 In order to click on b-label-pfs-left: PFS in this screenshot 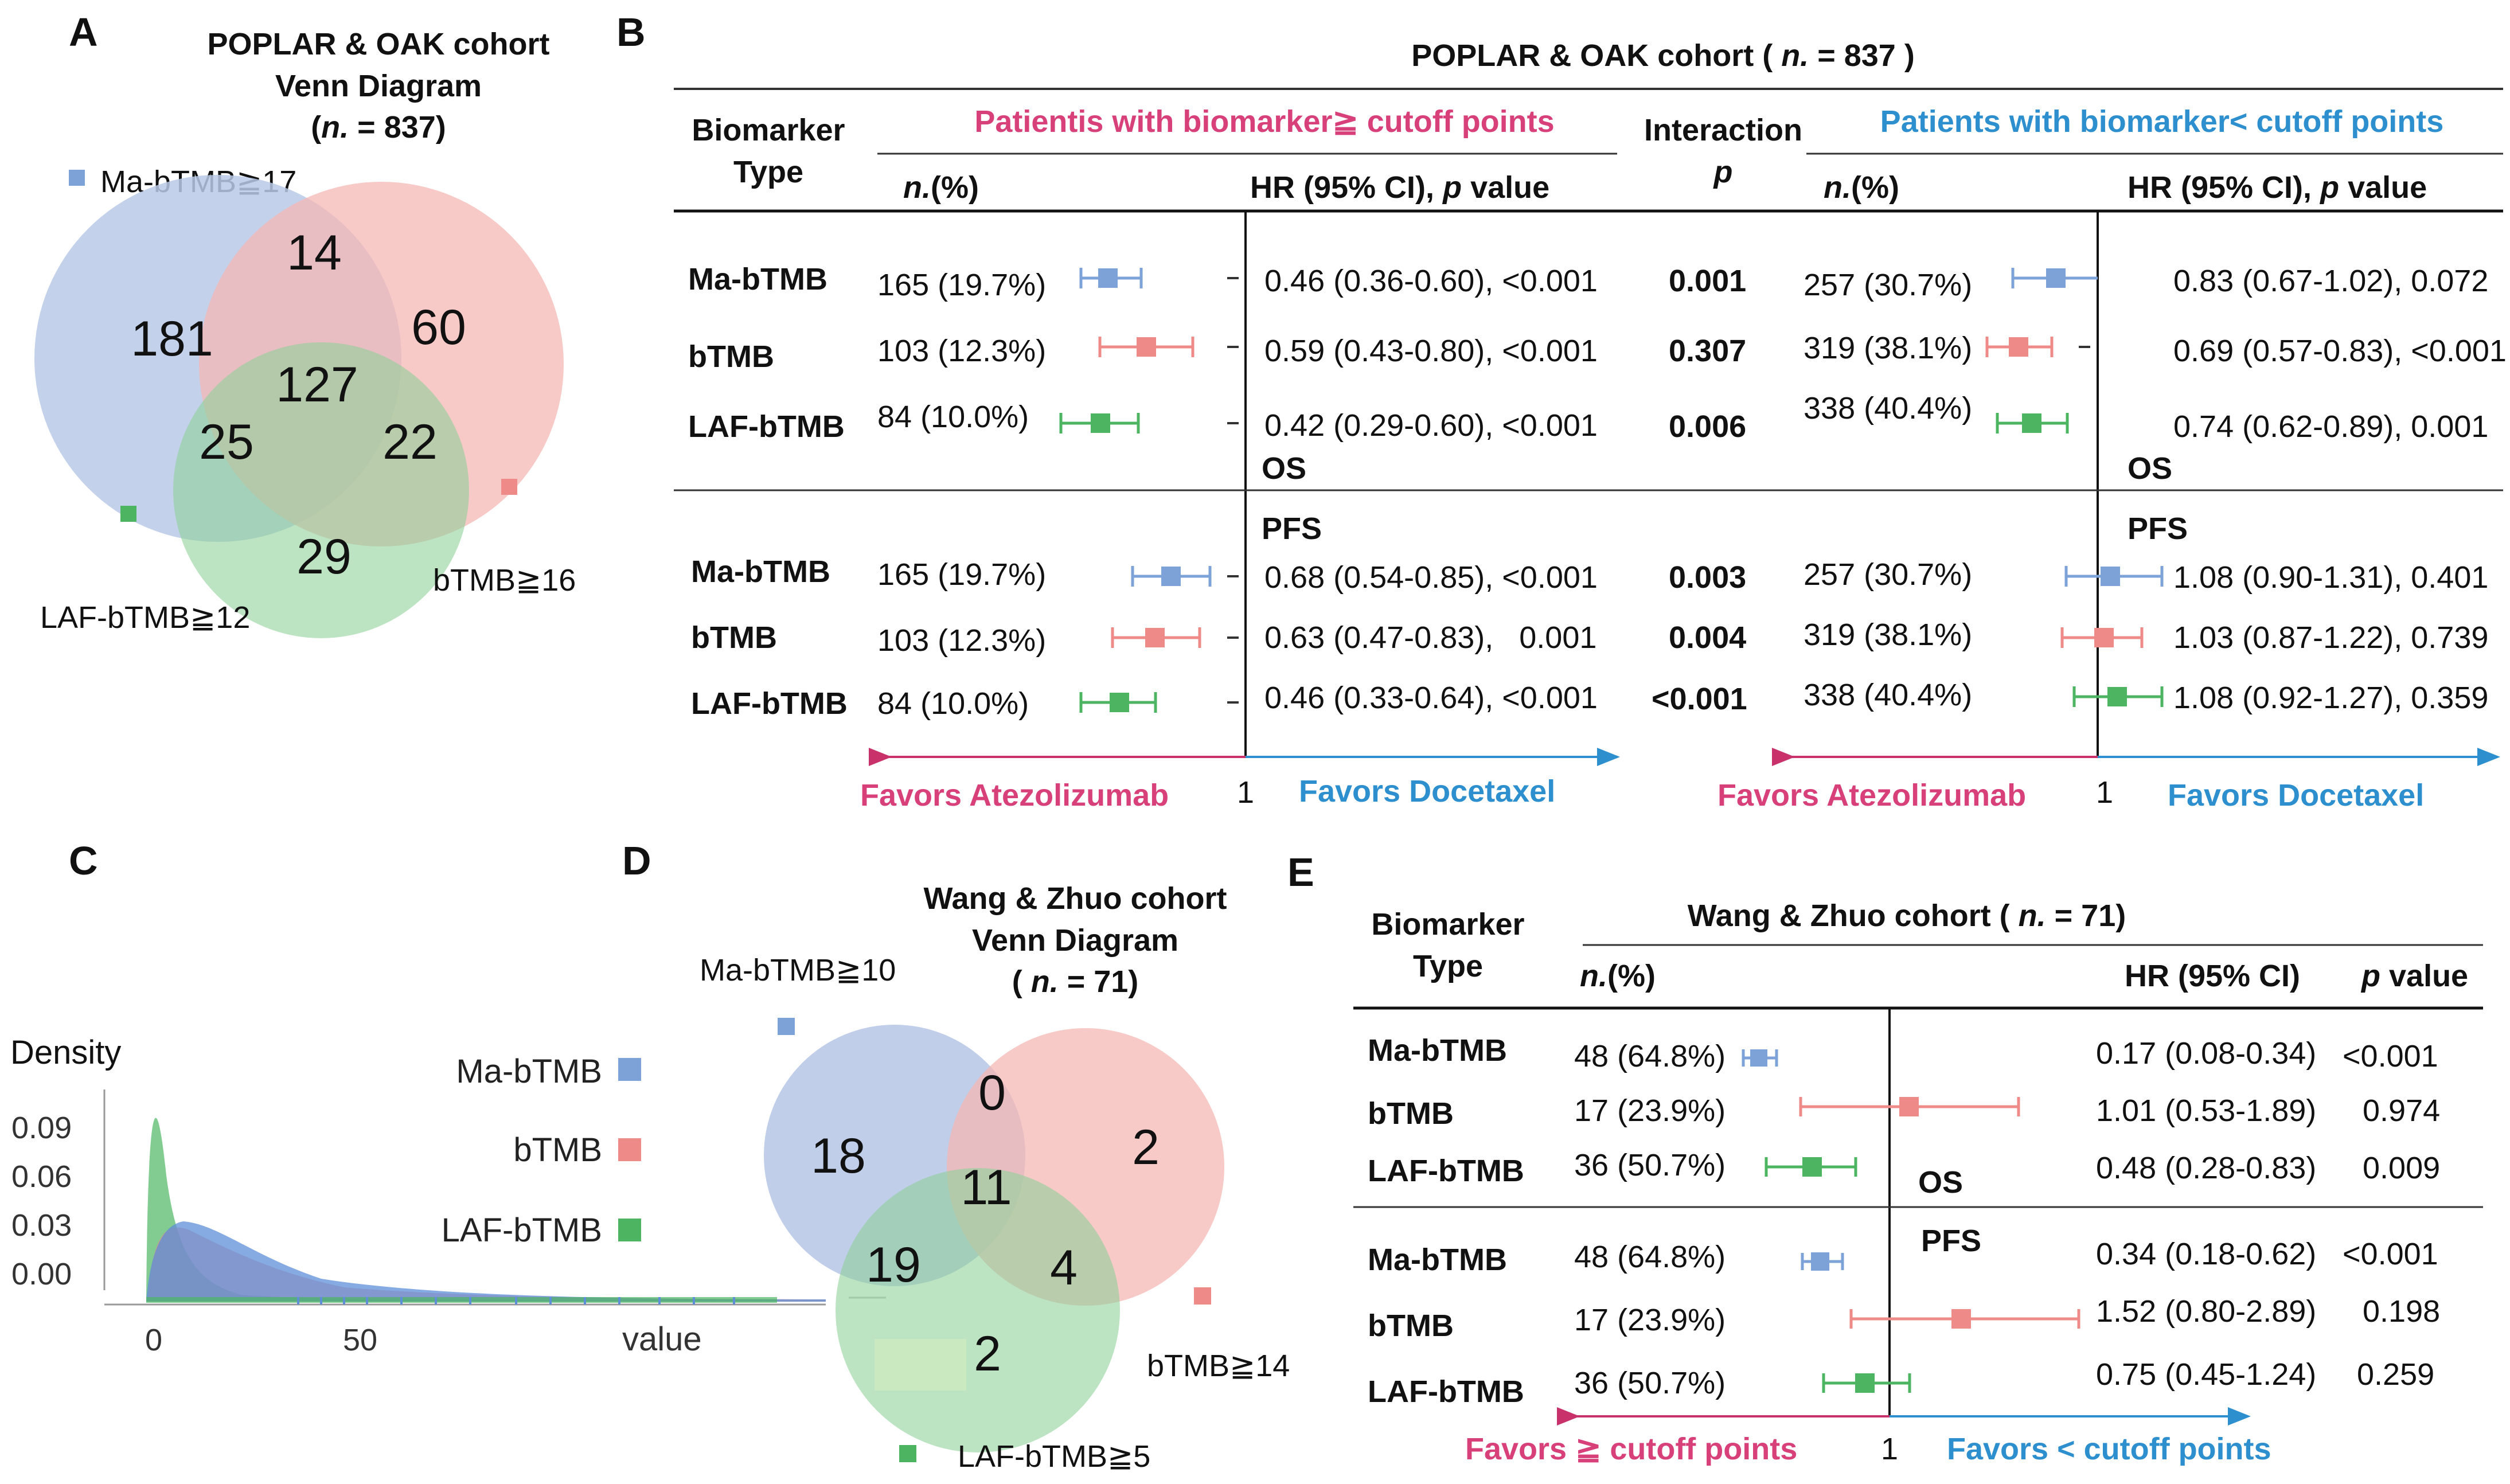, I will do `click(1292, 529)`.